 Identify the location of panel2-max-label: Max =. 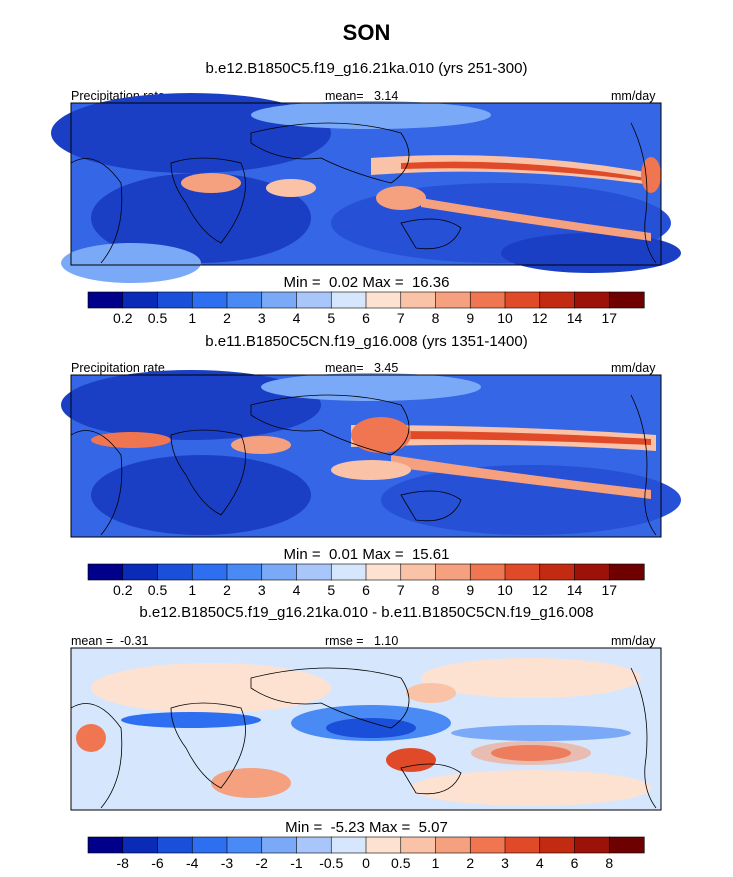
(383, 554).